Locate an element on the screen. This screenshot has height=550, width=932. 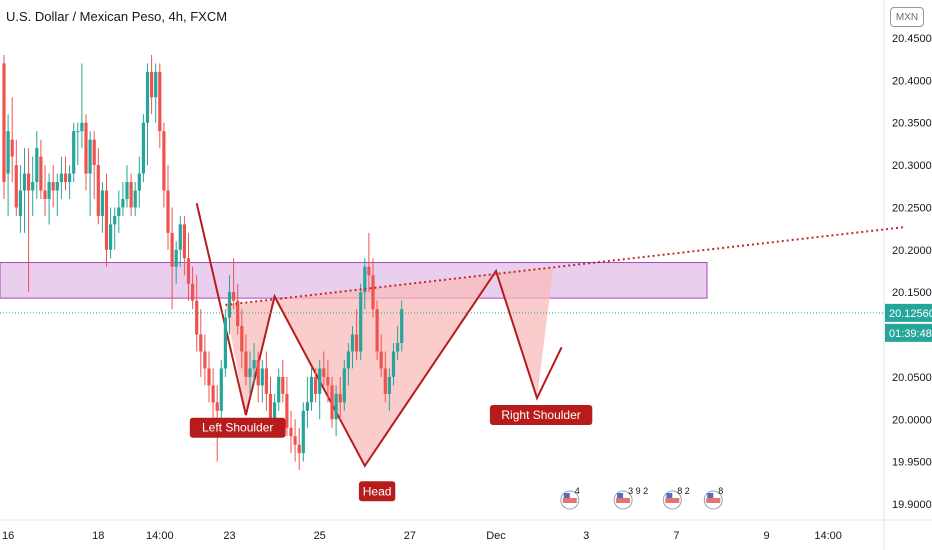
pattern-label: Left Shoulder is located at coordinates (237, 427).